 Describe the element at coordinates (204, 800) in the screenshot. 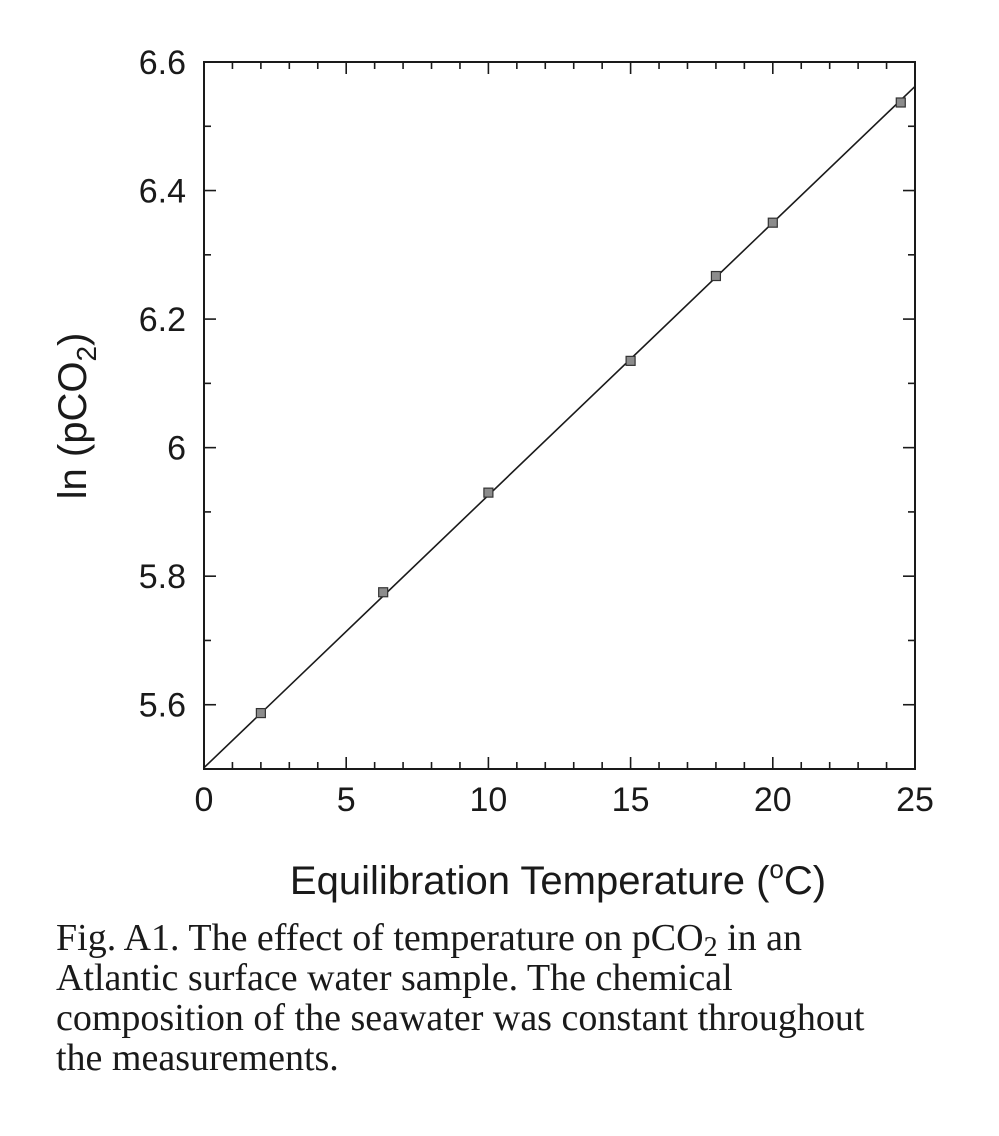

I see `x-tick-label: 0` at that location.